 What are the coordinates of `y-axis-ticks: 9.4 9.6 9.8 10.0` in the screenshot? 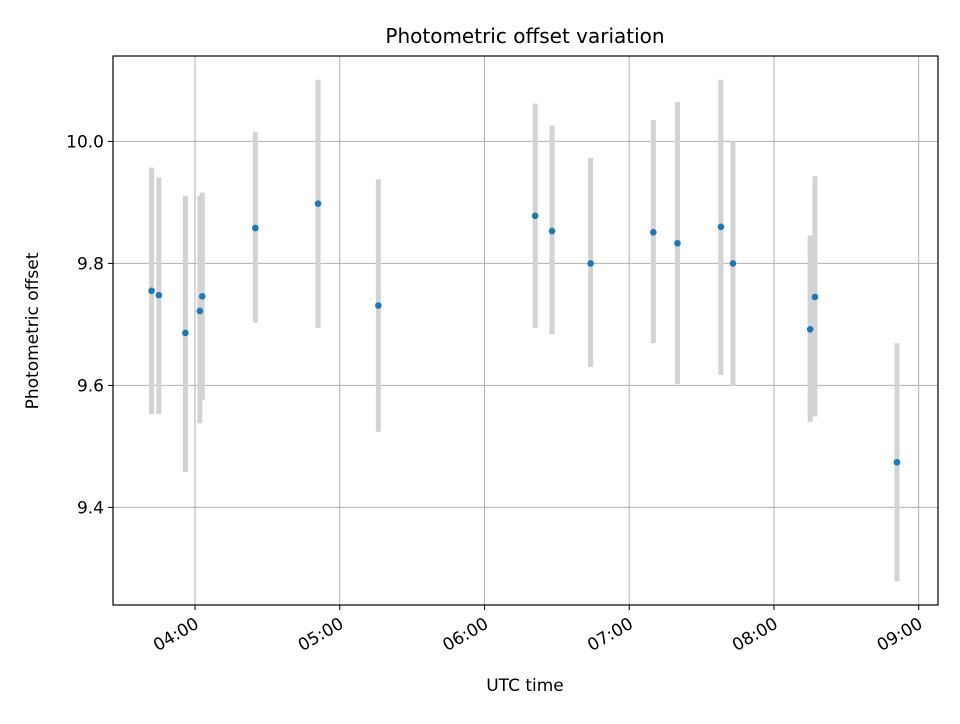 It's located at (89, 325).